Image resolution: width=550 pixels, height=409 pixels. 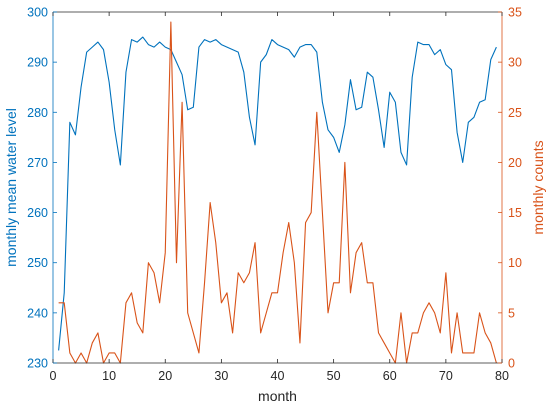 What do you see at coordinates (53, 376) in the screenshot?
I see `x-tick-label: 0` at bounding box center [53, 376].